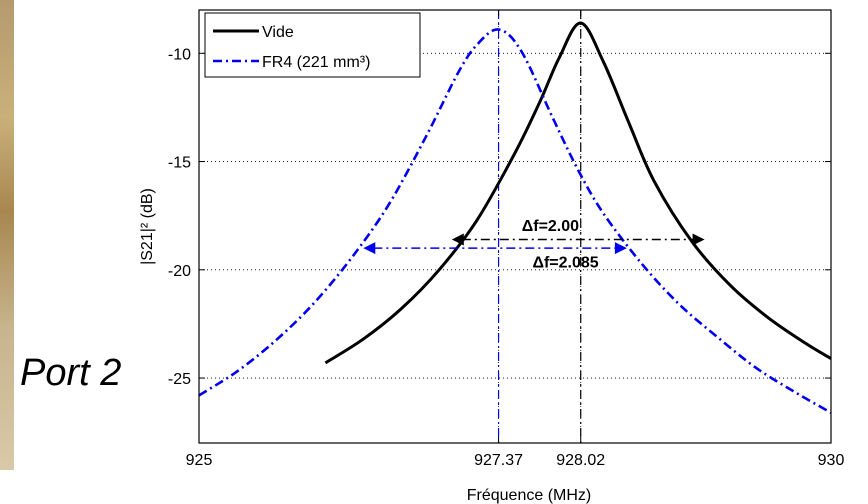  I want to click on legend: Vide FR4 (221 mm³), so click(312, 45).